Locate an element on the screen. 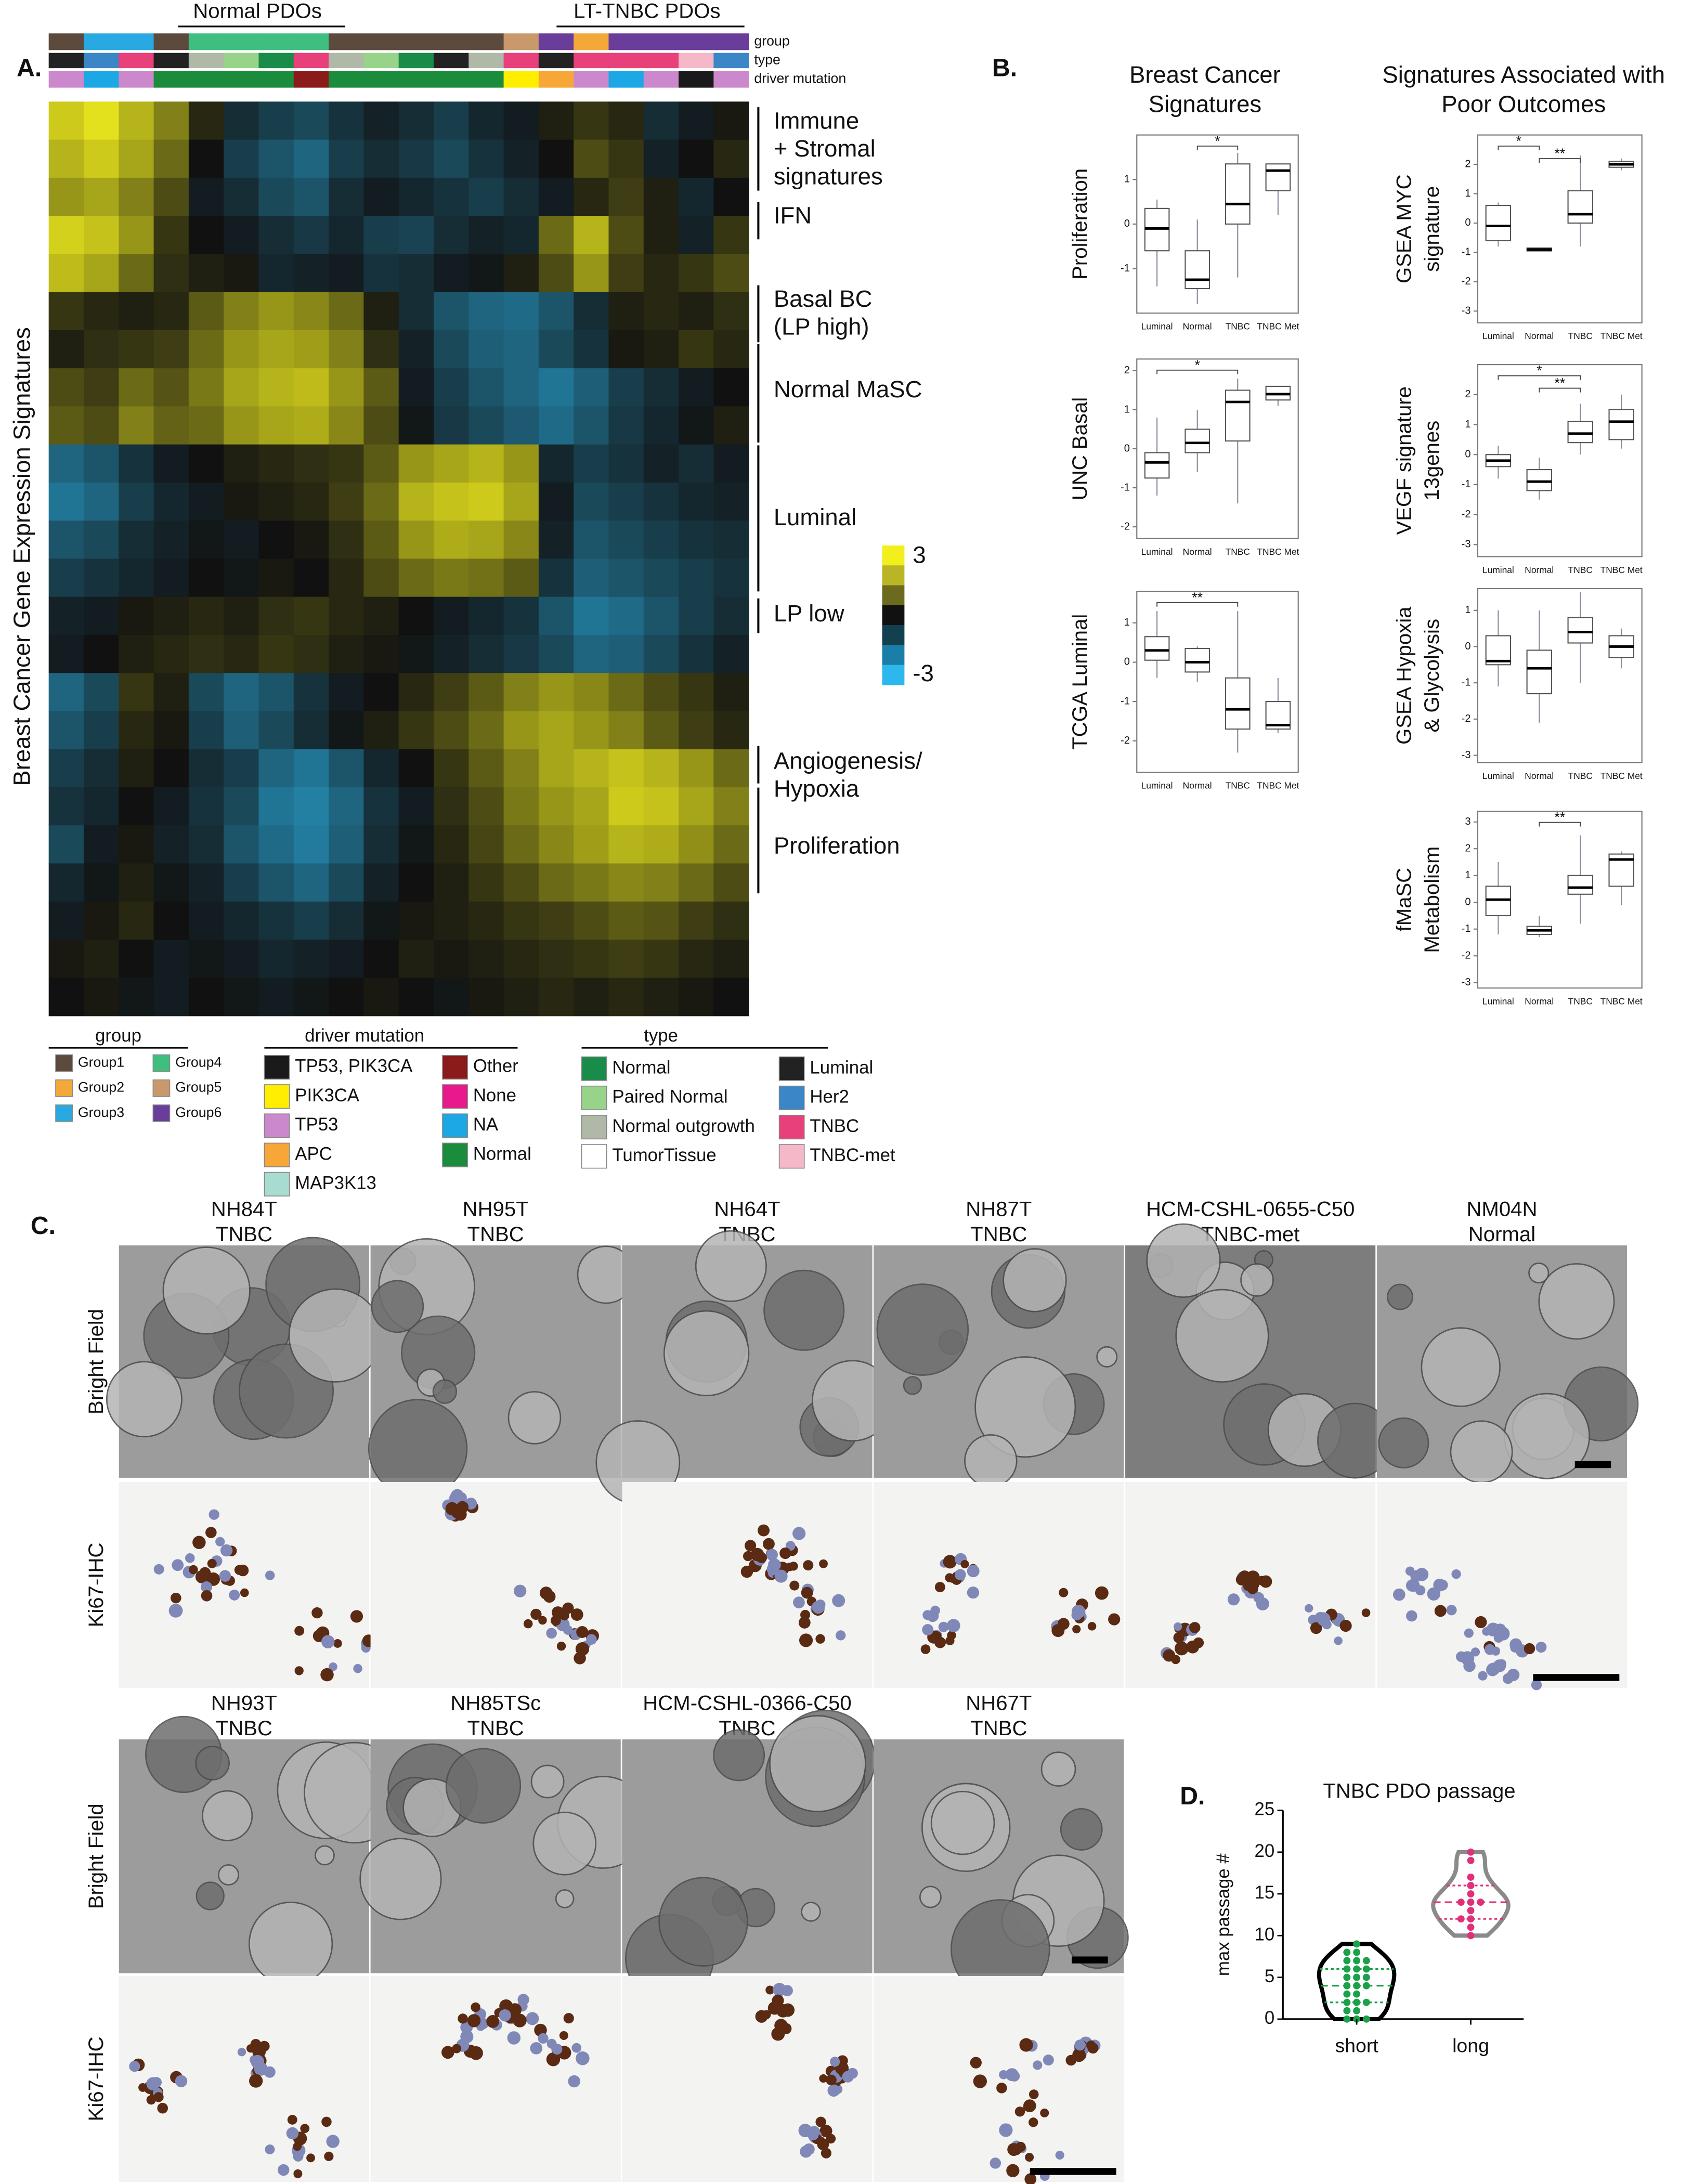 The image size is (1692, 2184). legend-label: Her2 is located at coordinates (829, 1097).